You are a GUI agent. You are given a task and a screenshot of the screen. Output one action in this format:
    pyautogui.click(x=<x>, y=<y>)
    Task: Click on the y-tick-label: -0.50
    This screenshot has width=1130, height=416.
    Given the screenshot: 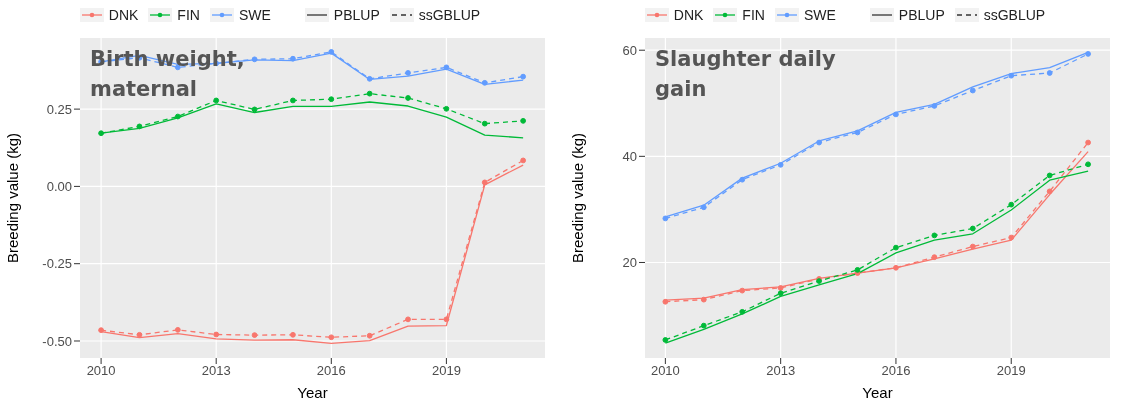 What is the action you would take?
    pyautogui.click(x=57, y=341)
    